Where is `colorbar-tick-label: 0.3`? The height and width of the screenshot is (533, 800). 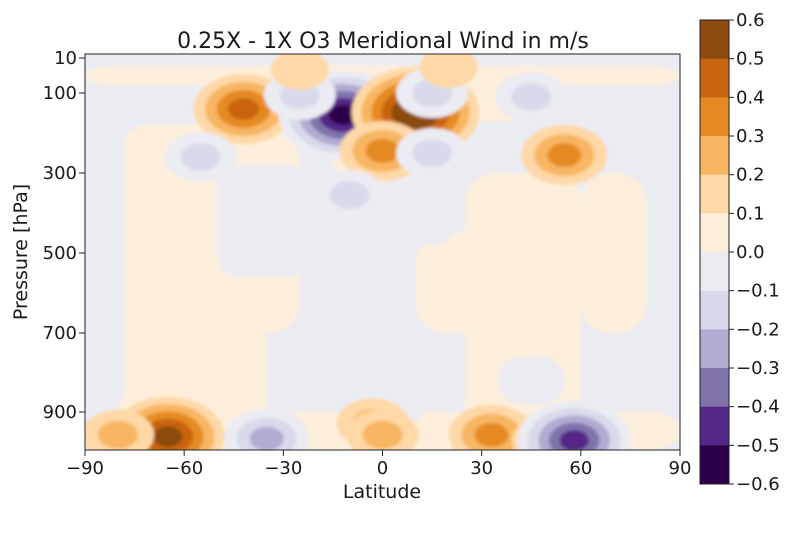 colorbar-tick-label: 0.3 is located at coordinates (750, 136).